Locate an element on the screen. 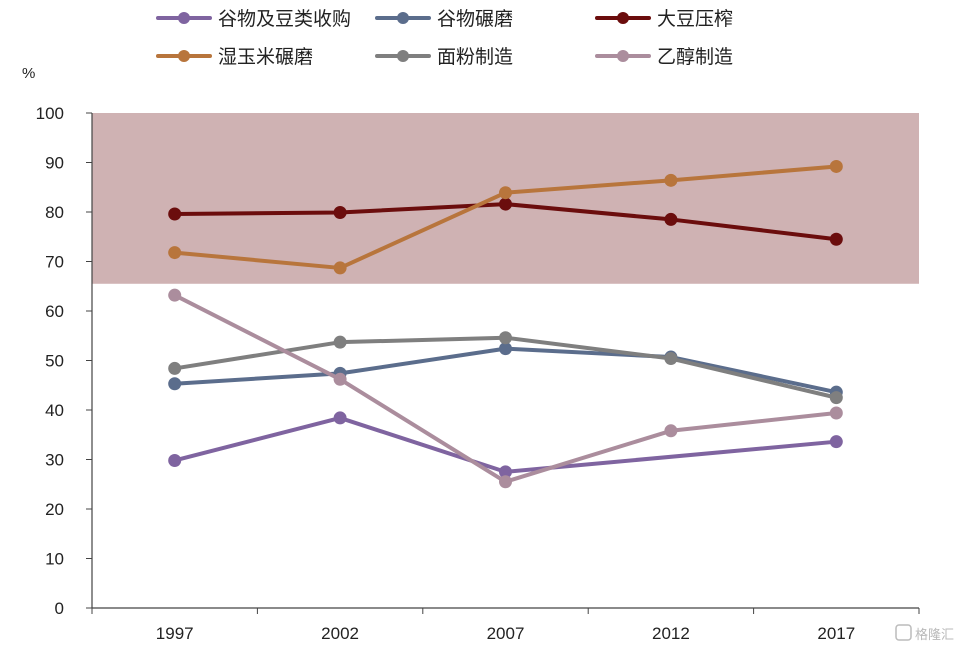 The height and width of the screenshot is (651, 971). y-tick-label: 90 is located at coordinates (54, 163).